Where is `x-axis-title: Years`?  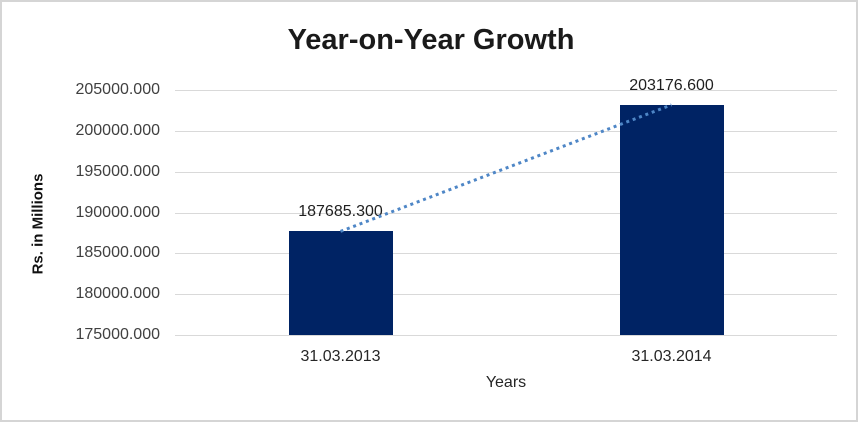 x-axis-title: Years is located at coordinates (506, 382).